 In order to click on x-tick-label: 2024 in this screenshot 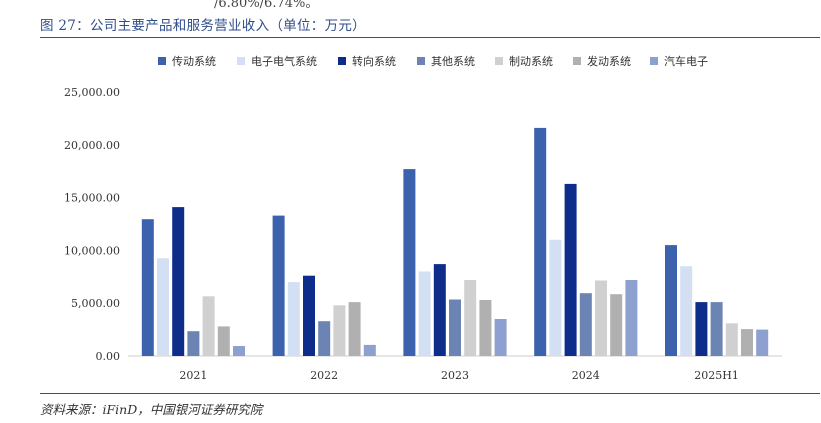, I will do `click(586, 375)`.